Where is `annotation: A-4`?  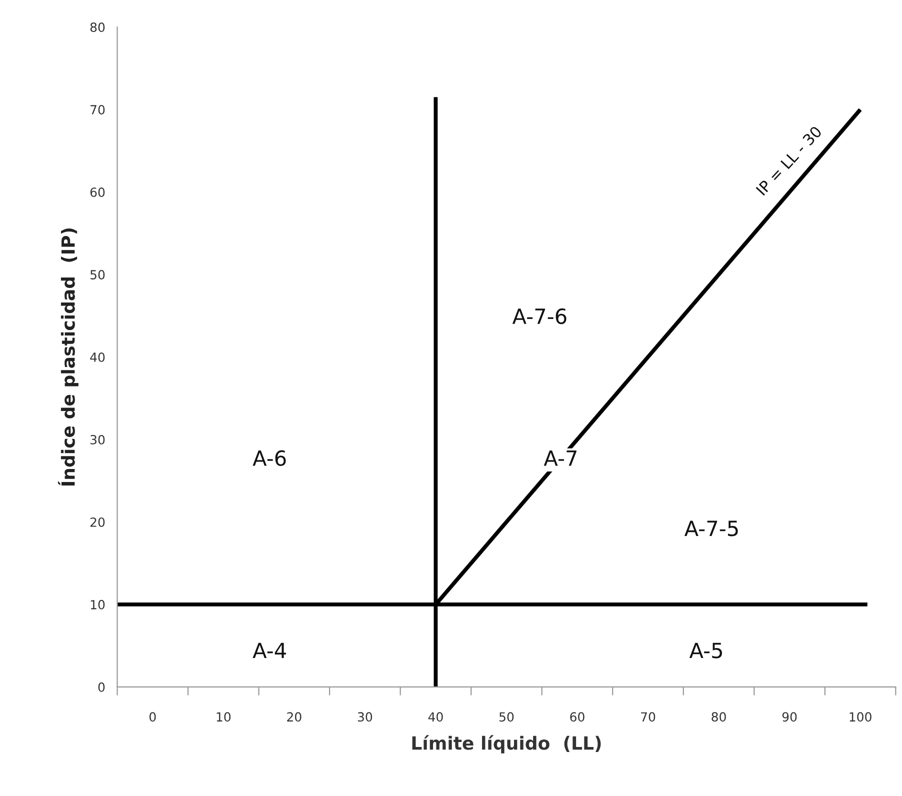 annotation: A-4 is located at coordinates (269, 650).